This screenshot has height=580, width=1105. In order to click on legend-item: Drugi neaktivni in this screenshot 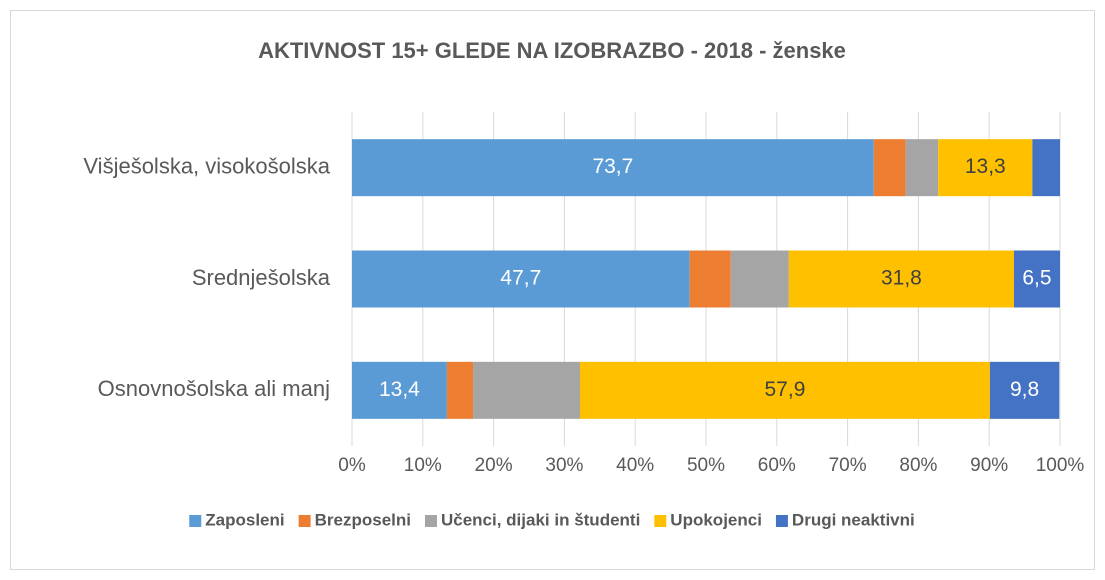, I will do `click(845, 519)`.